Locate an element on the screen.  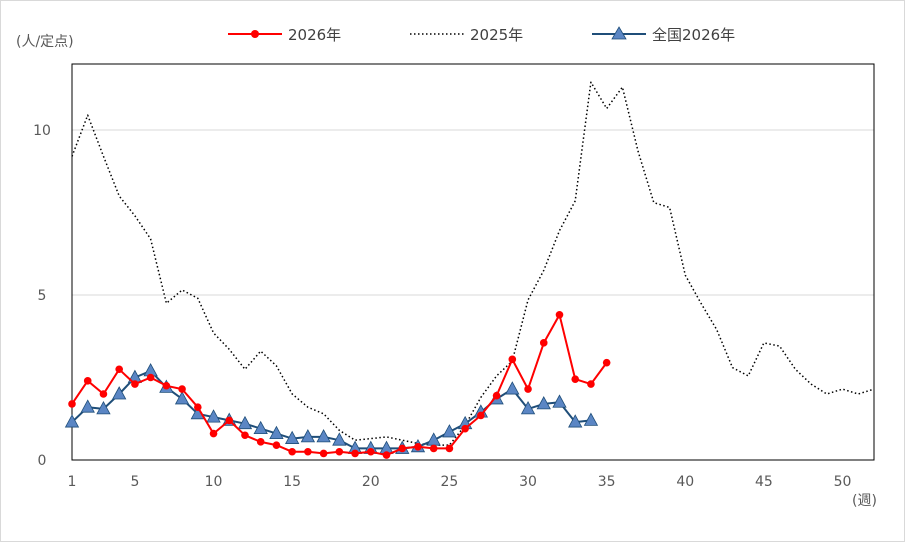
x-tick-label: 25 is located at coordinates (449, 482).